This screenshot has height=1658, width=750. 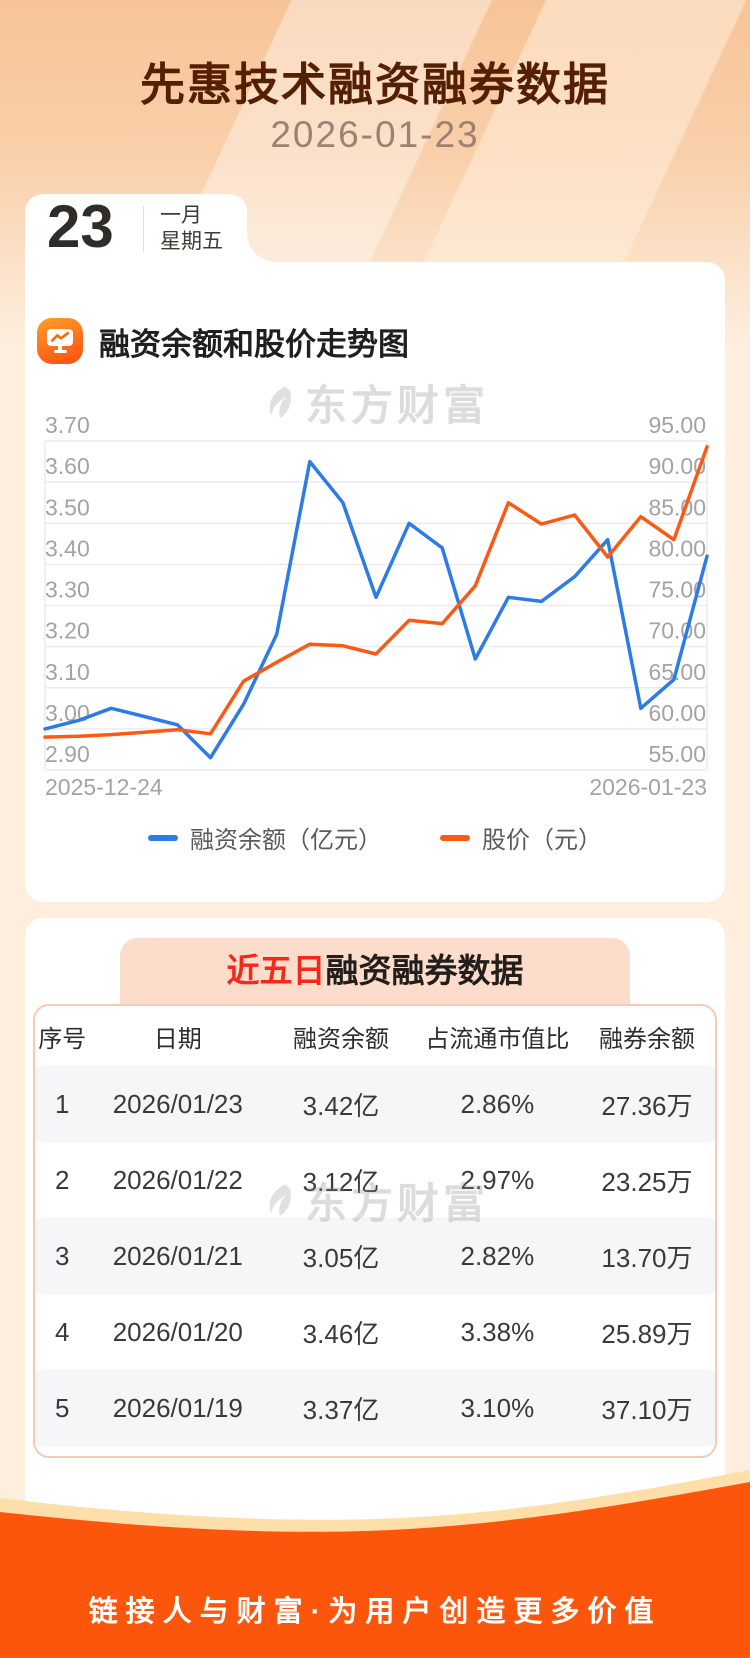 I want to click on footer-slogan: 链接人与财富·为用户创造更多价值, so click(x=375, y=1612).